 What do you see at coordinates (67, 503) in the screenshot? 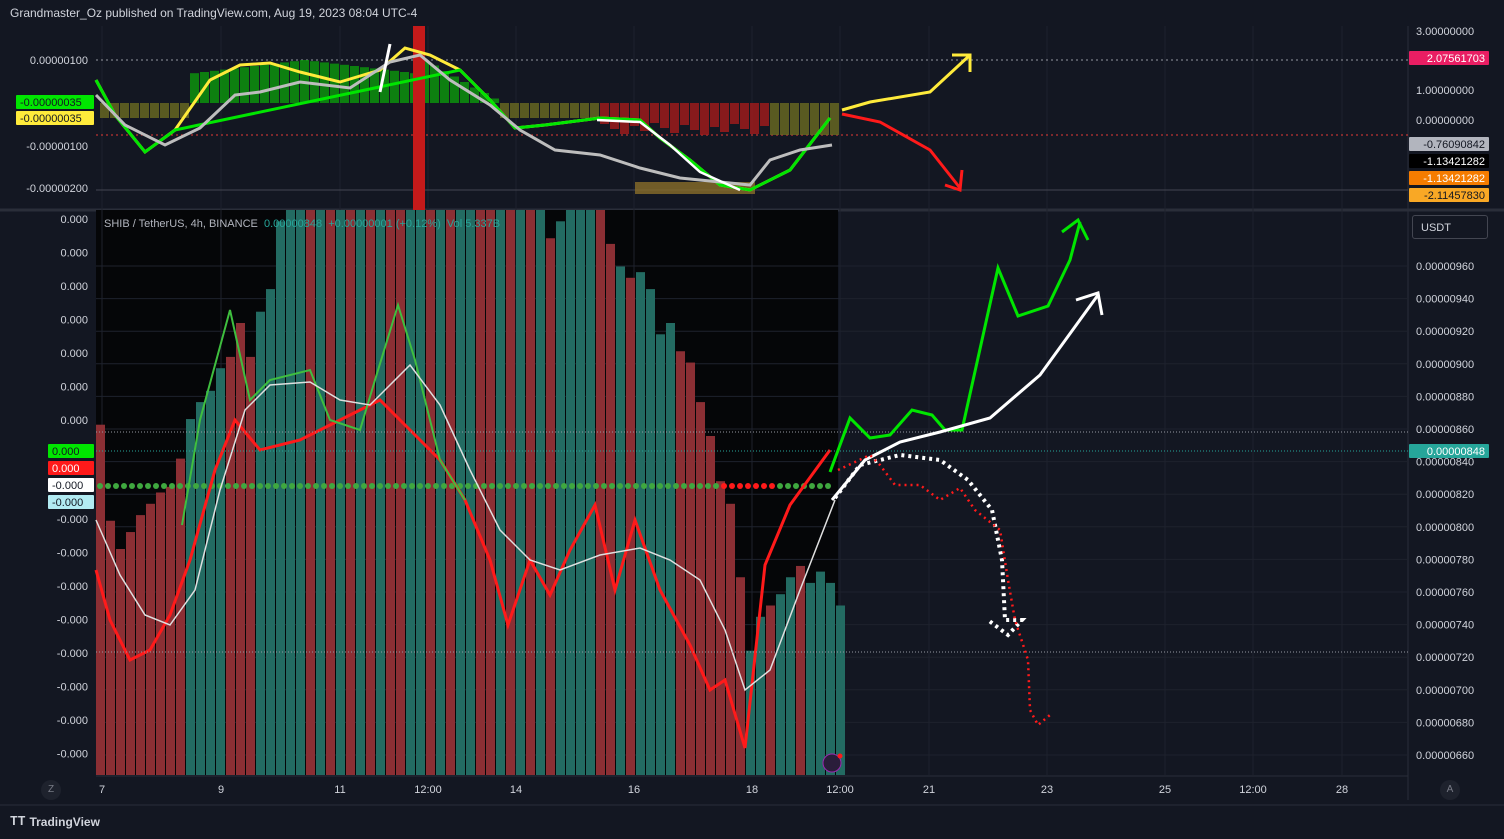
I see `momentum-tag-cyan-text: -0.000` at bounding box center [67, 503].